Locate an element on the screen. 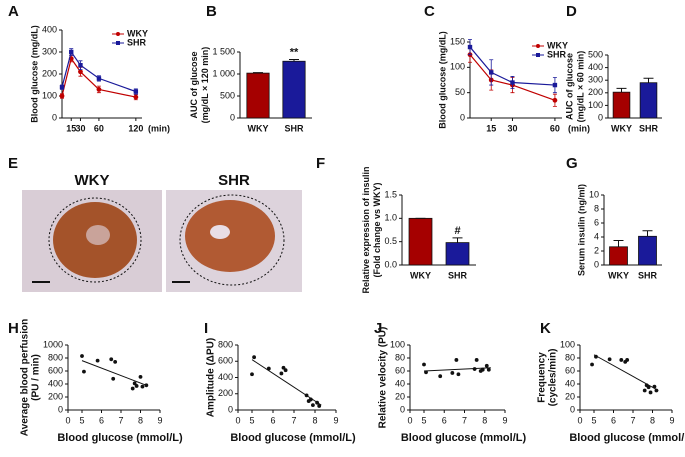 The width and height of the screenshot is (685, 457). y-axis-label: Frequency is located at coordinates (542, 377).